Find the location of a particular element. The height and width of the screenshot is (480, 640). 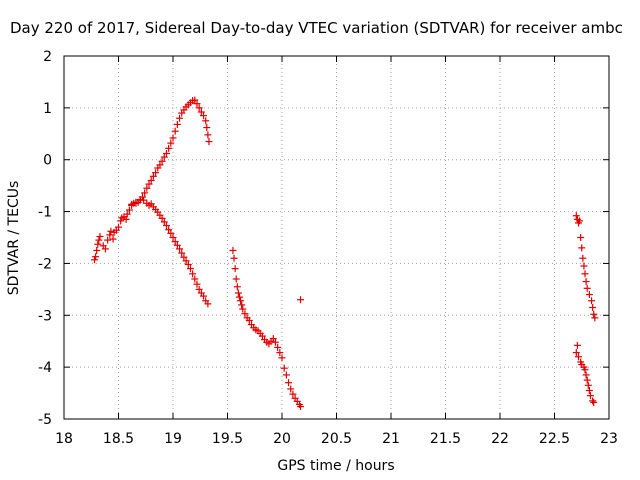

x-axis-title: GPS time / hours is located at coordinates (335, 466).